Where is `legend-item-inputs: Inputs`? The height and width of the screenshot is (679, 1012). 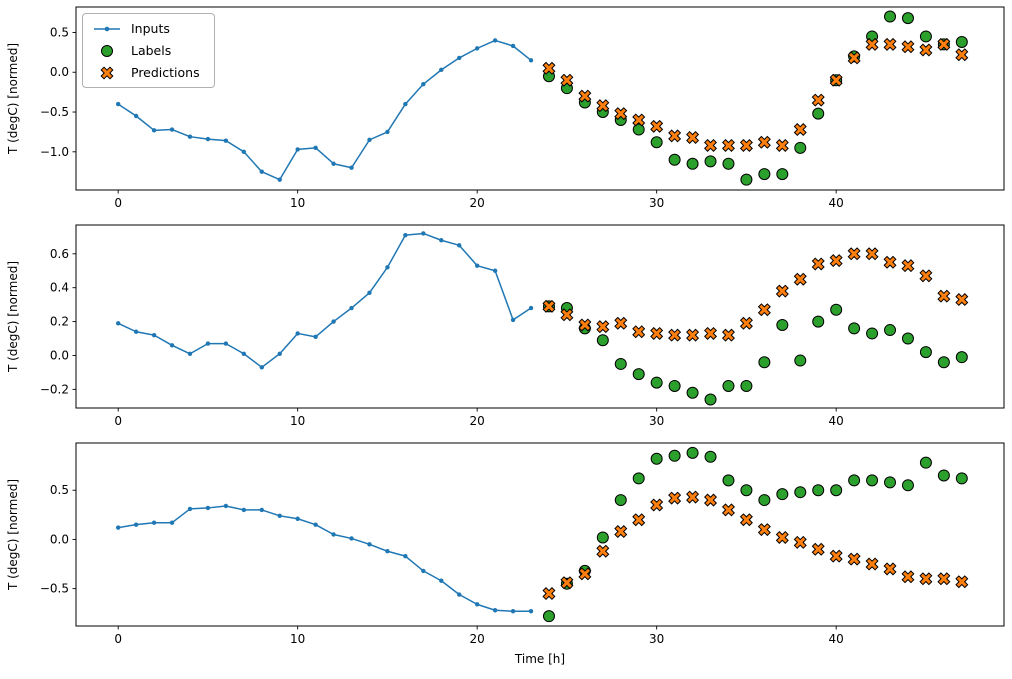 legend-item-inputs: Inputs is located at coordinates (146, 28).